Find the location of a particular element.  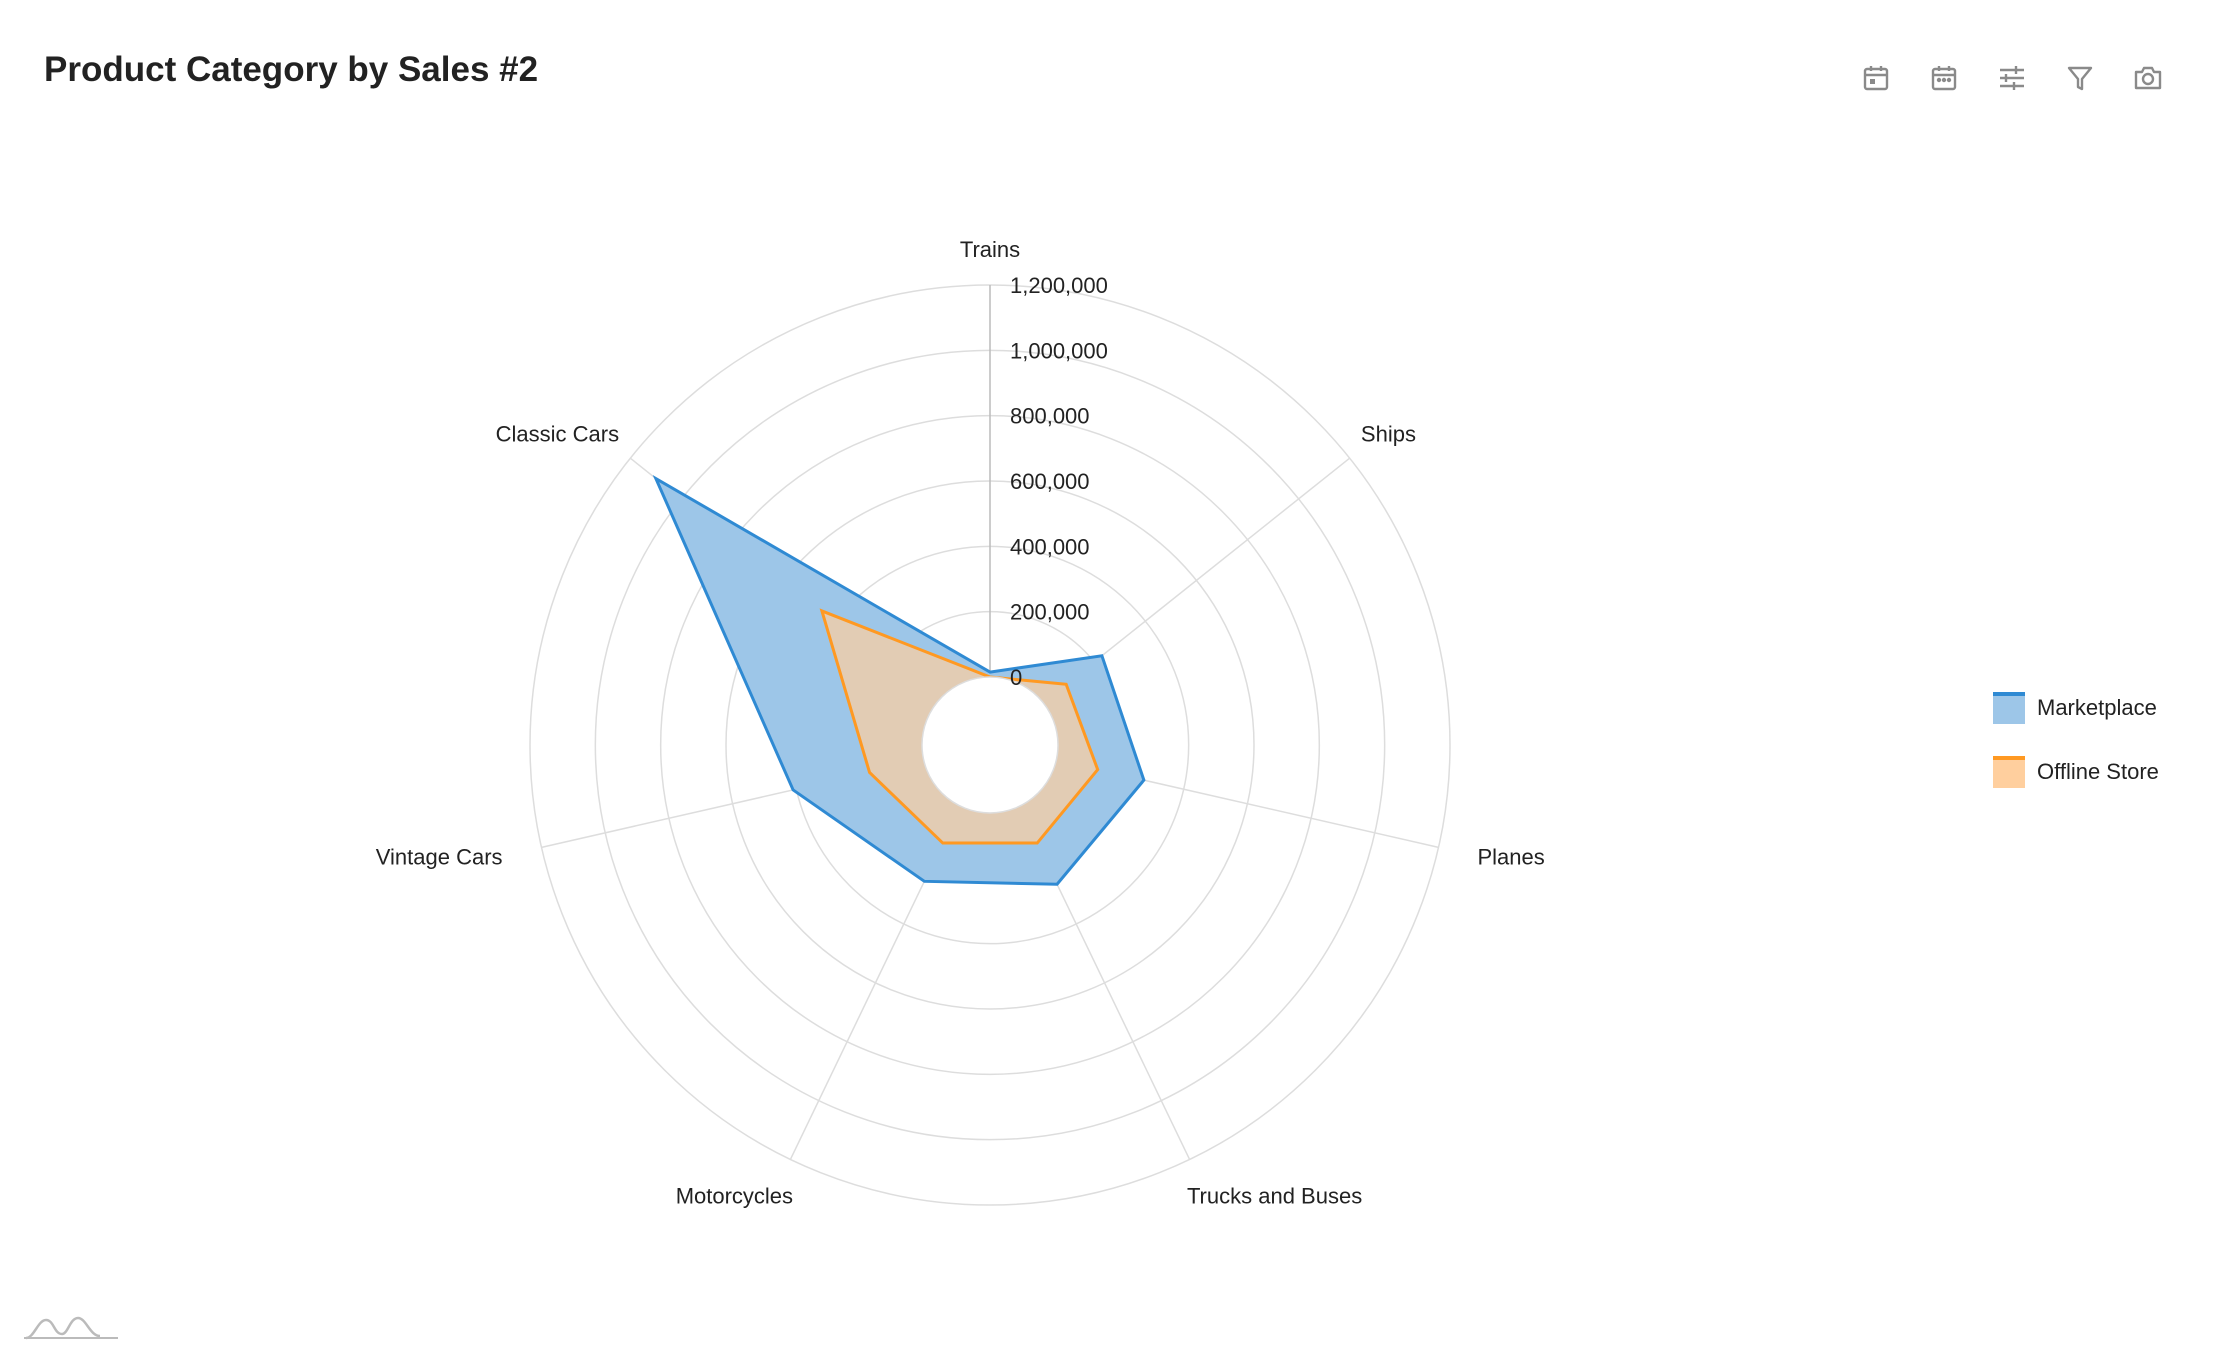

category-label-motorcycles: Motorcycles is located at coordinates (734, 1195).